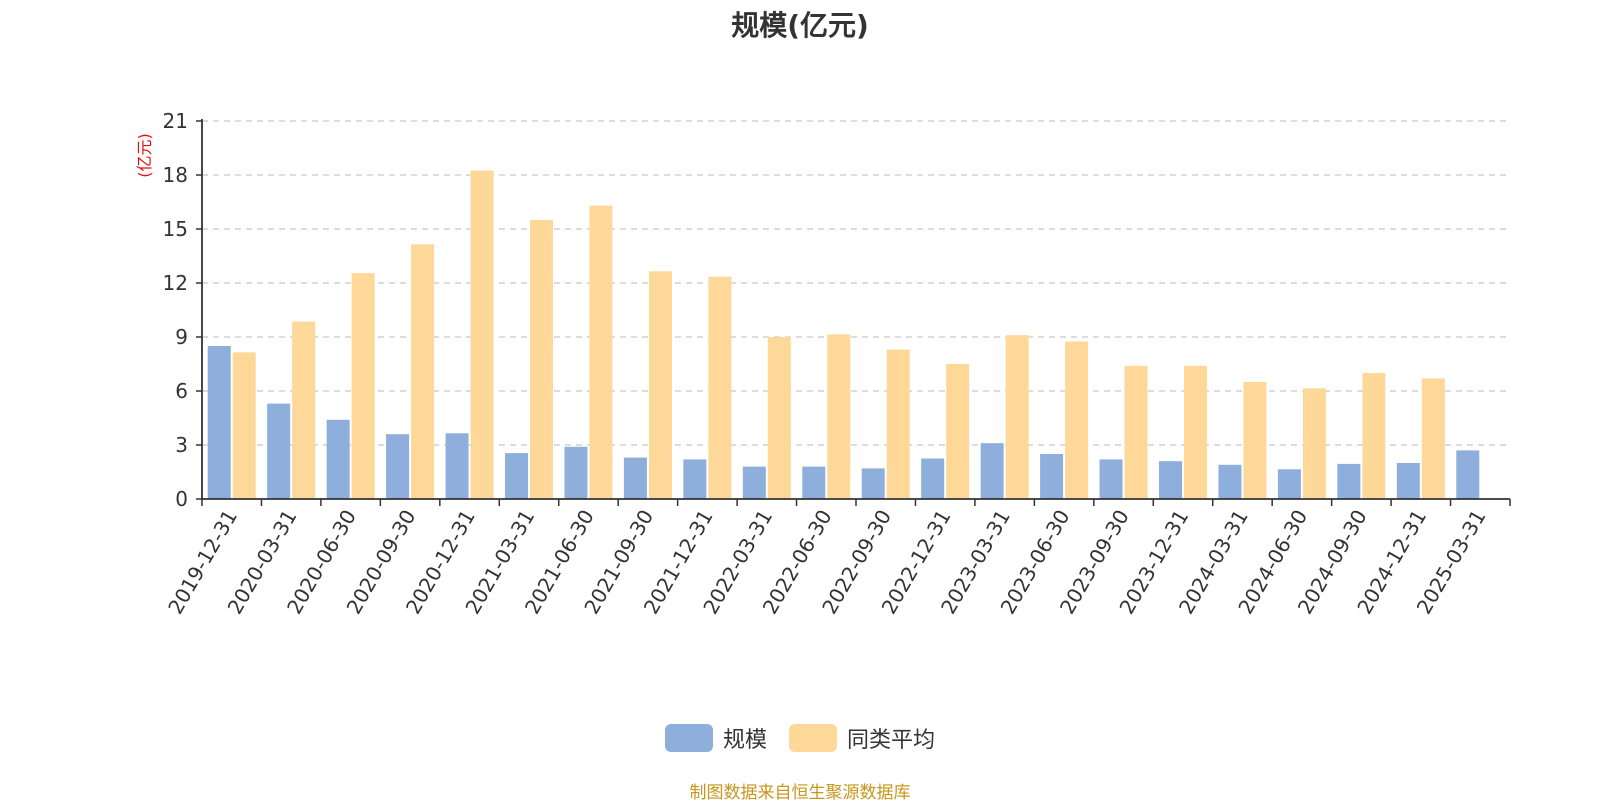 The image size is (1600, 803). What do you see at coordinates (181, 391) in the screenshot?
I see `y-tick-label: 6` at bounding box center [181, 391].